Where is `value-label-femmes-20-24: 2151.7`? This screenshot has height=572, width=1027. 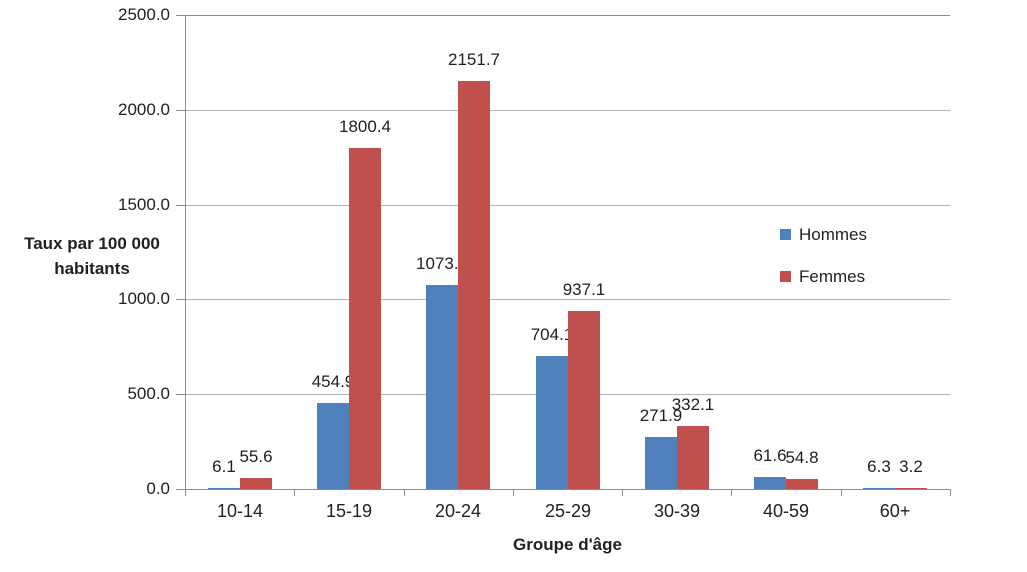 value-label-femmes-20-24: 2151.7 is located at coordinates (474, 59).